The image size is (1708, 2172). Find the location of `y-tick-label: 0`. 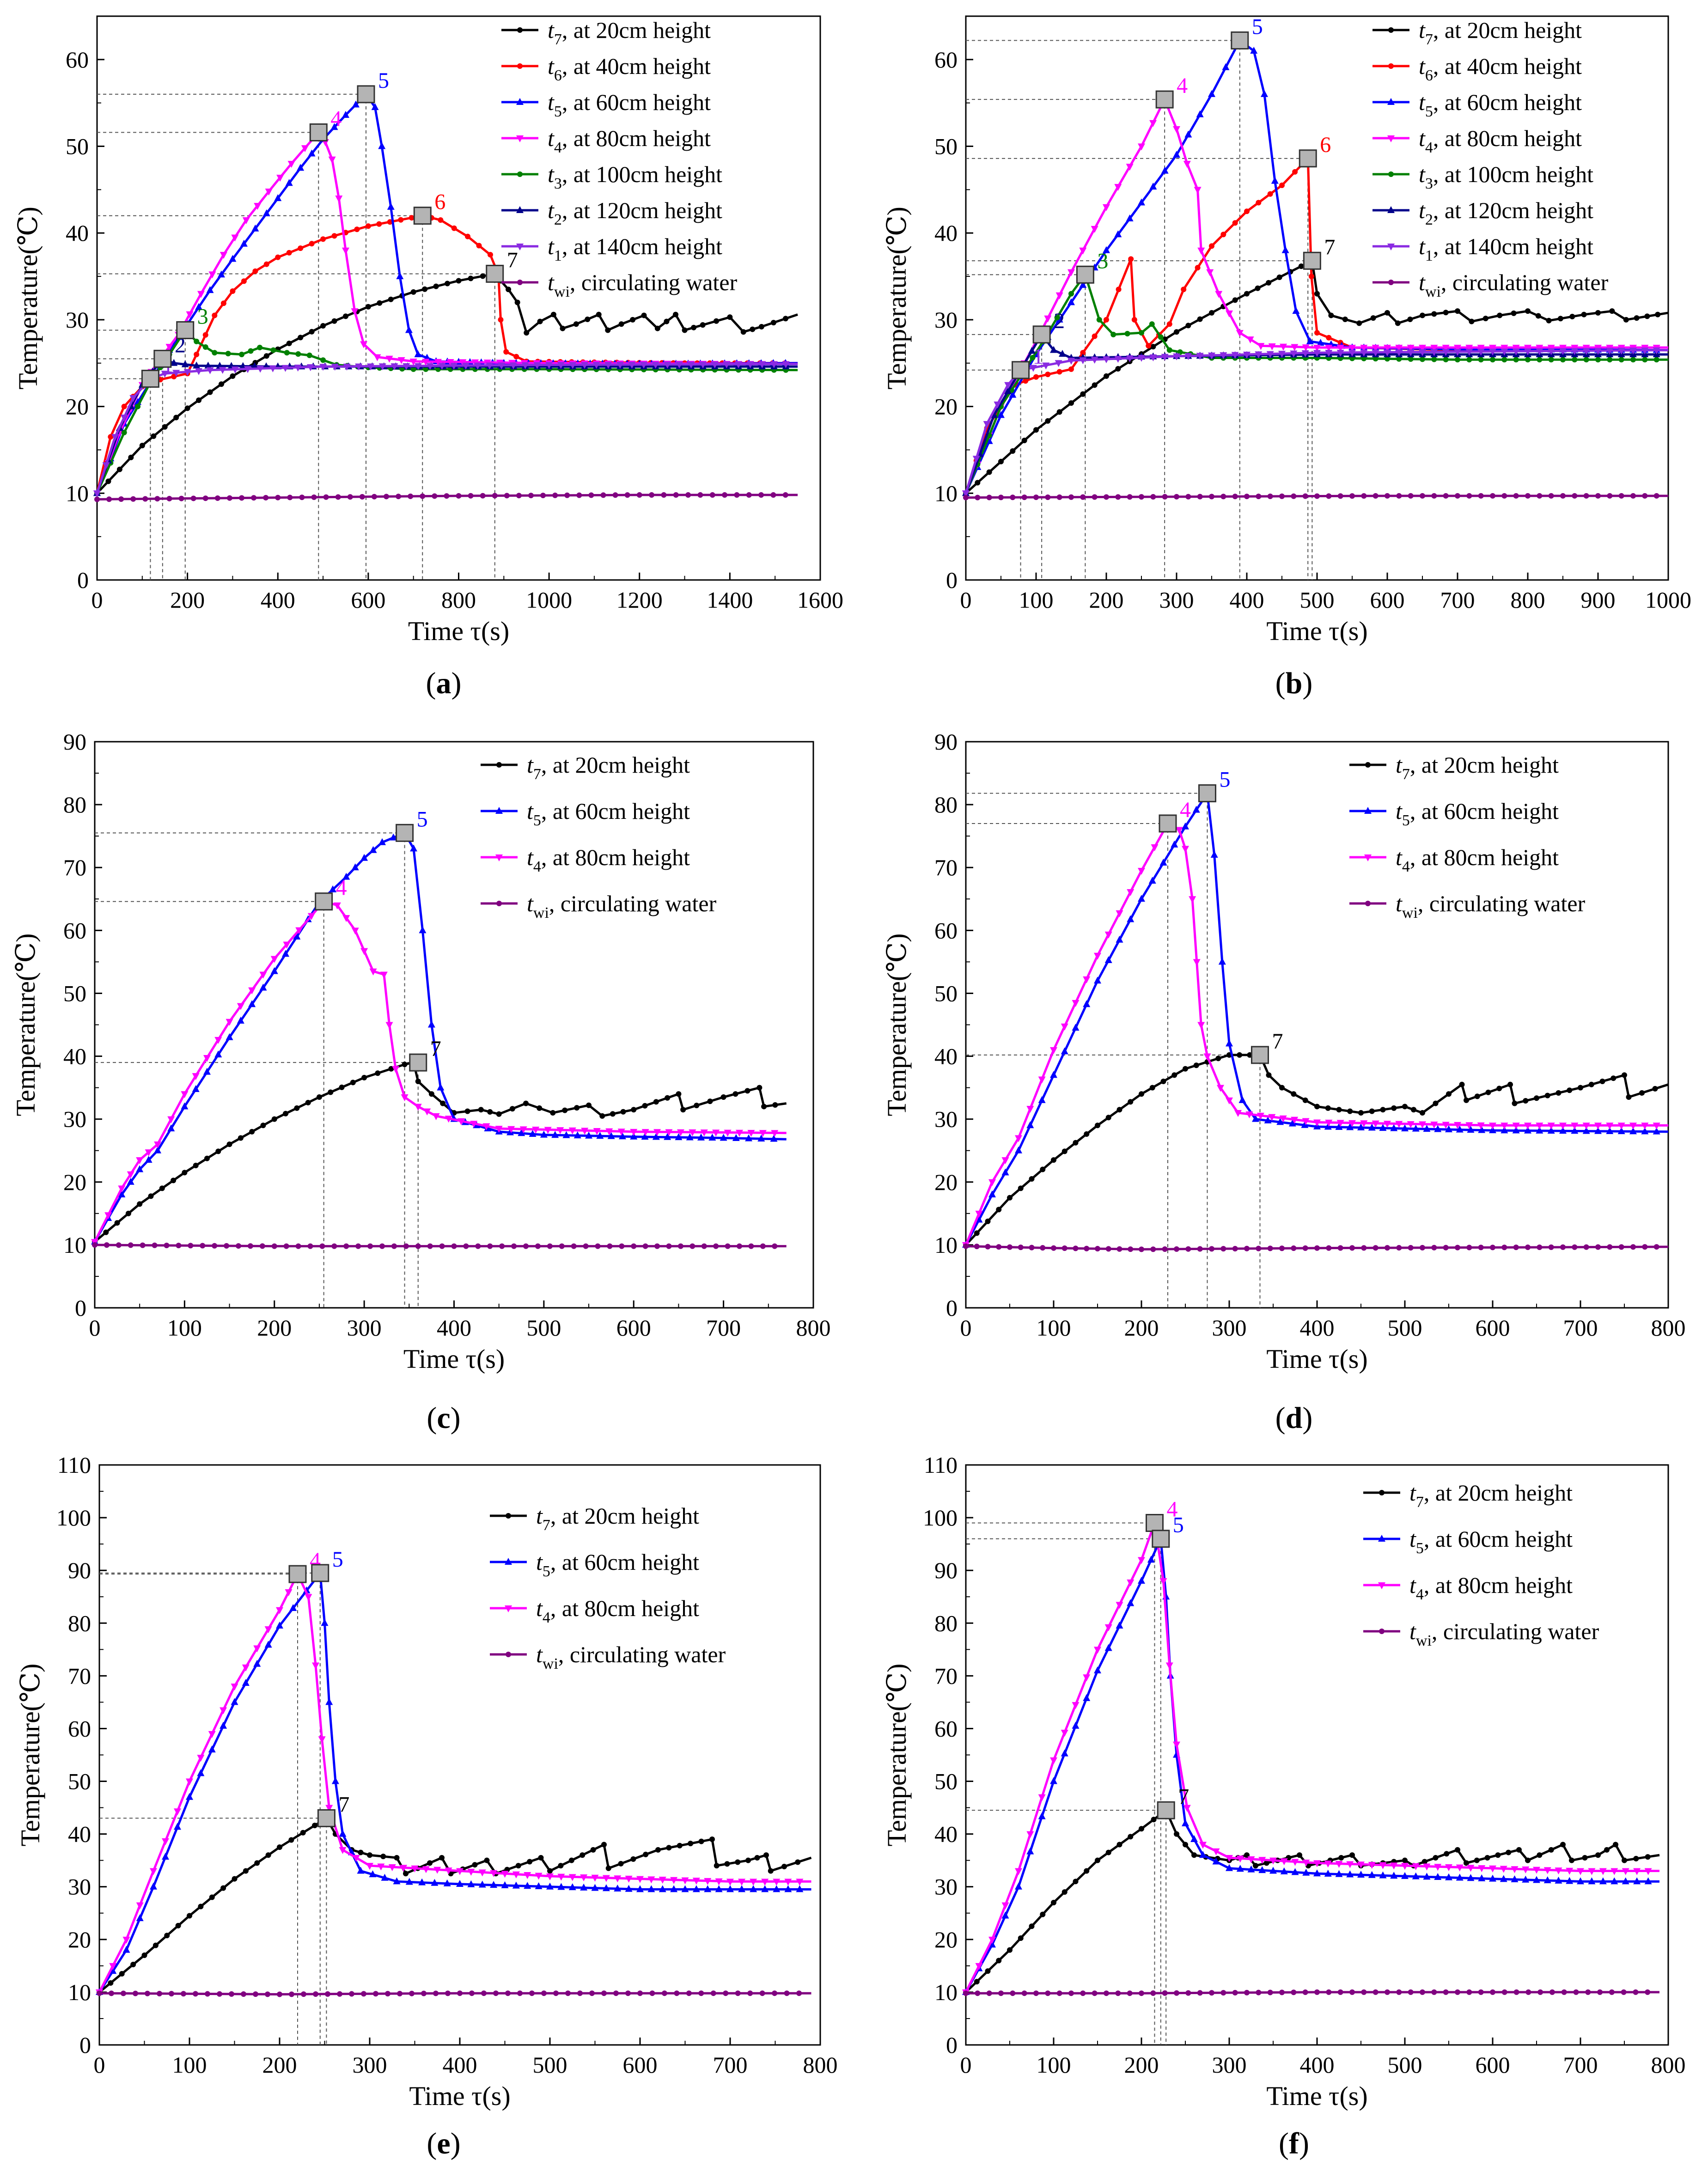

y-tick-label: 0 is located at coordinates (952, 2045).